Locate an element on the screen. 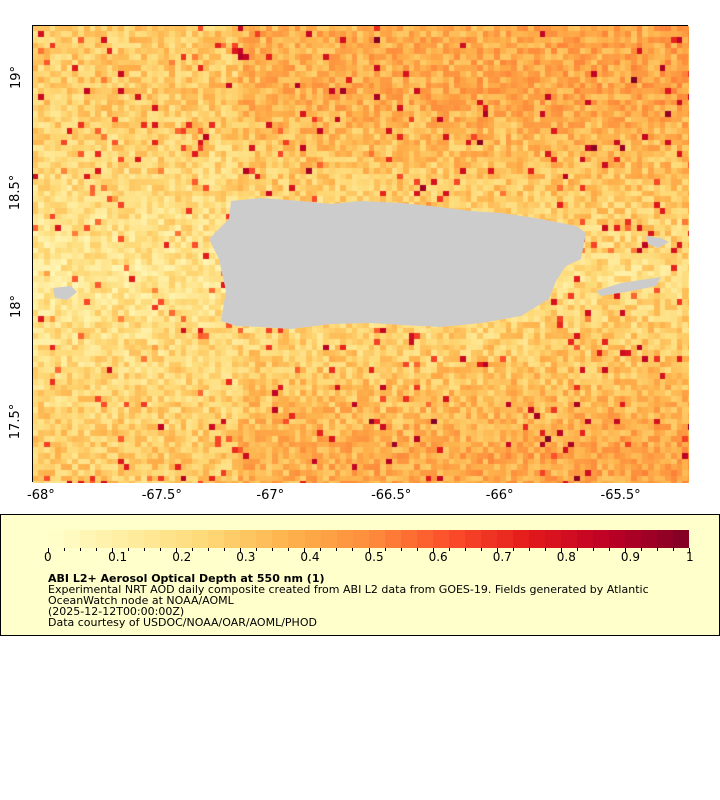 Image resolution: width=720 pixels, height=800 pixels. colorbar-tick-label: 0.1 is located at coordinates (118, 557).